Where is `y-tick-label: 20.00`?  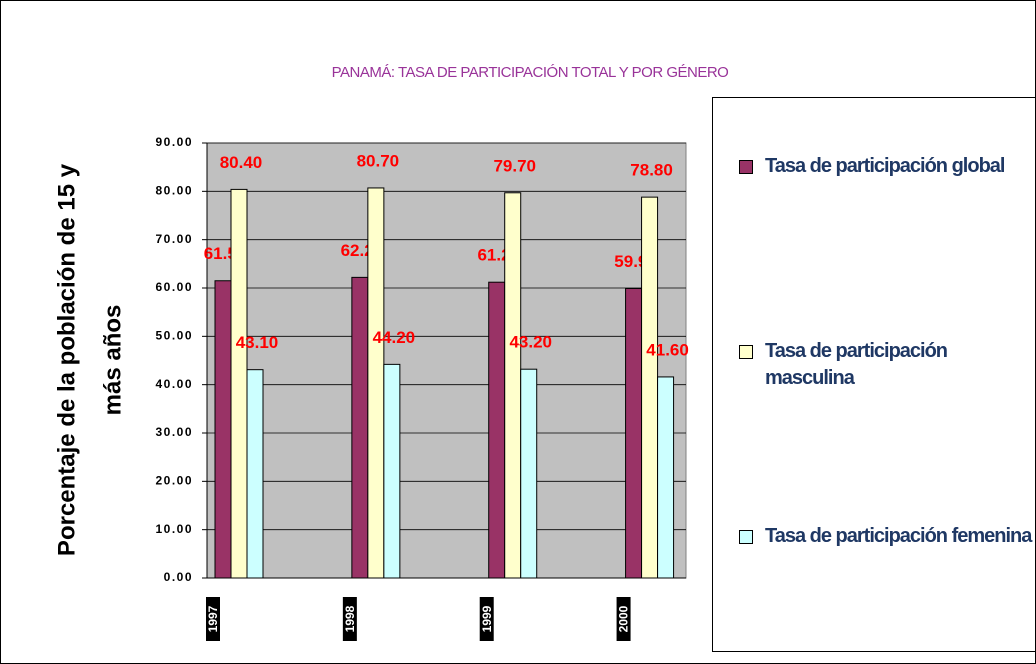 y-tick-label: 20.00 is located at coordinates (174, 481).